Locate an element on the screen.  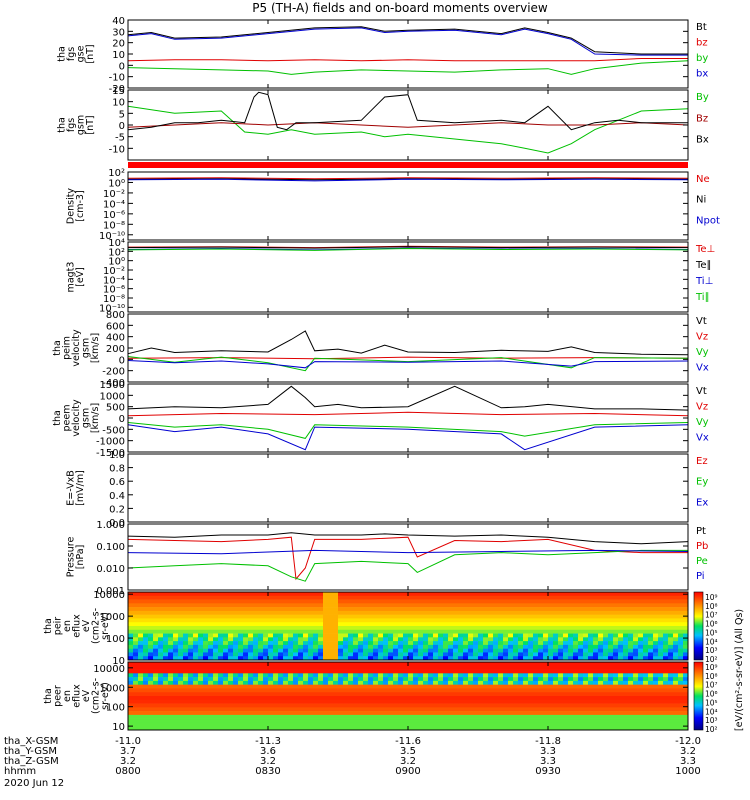
y-axis-label-line: [nPa] is located at coordinates (80, 557).